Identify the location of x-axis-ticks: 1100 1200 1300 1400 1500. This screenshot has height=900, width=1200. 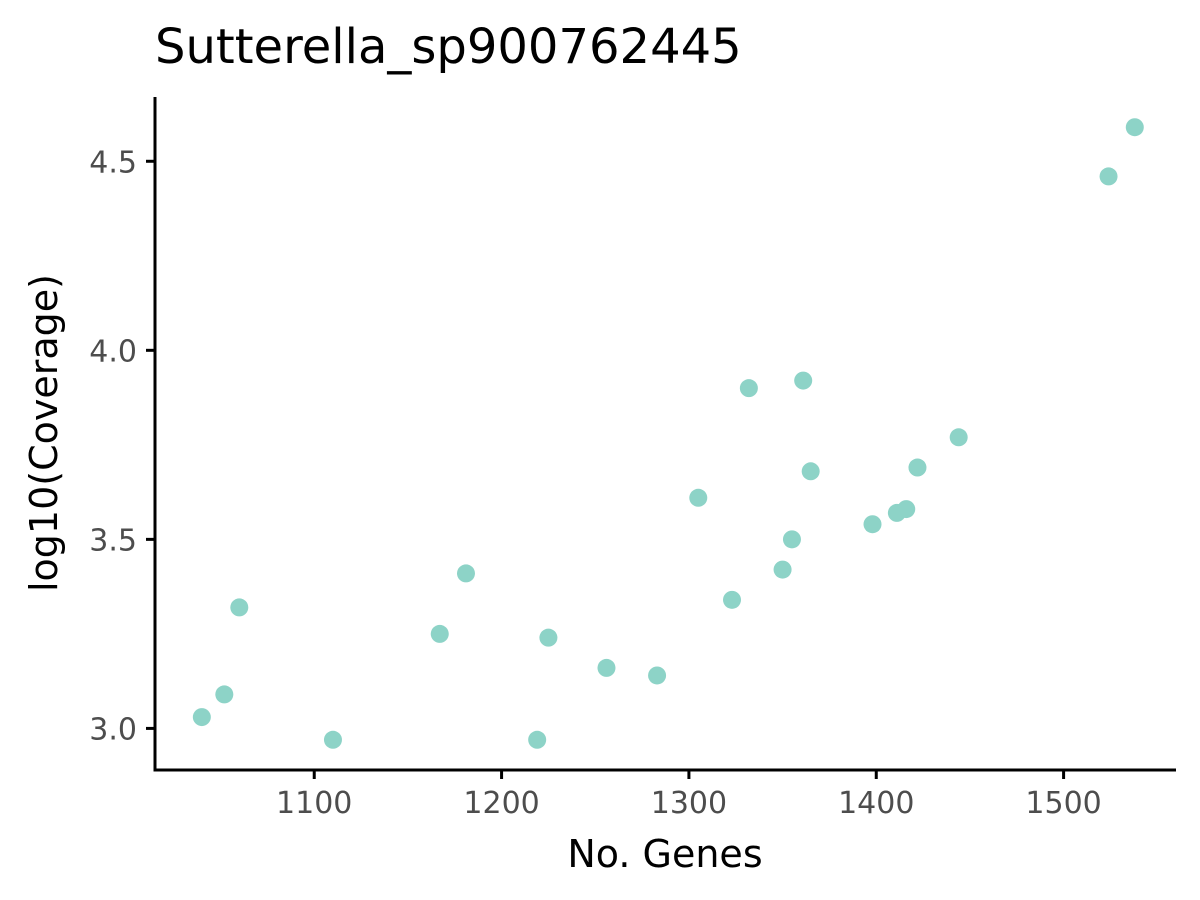
(689, 795).